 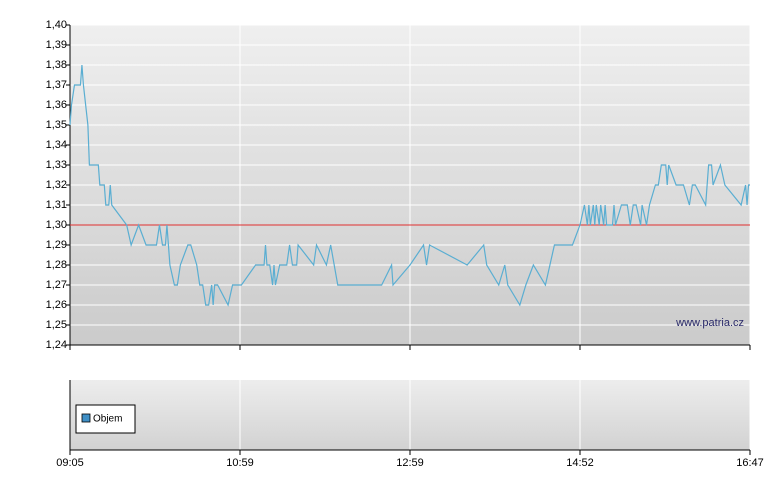 What do you see at coordinates (56, 145) in the screenshot?
I see `y-tick-label: 1,34` at bounding box center [56, 145].